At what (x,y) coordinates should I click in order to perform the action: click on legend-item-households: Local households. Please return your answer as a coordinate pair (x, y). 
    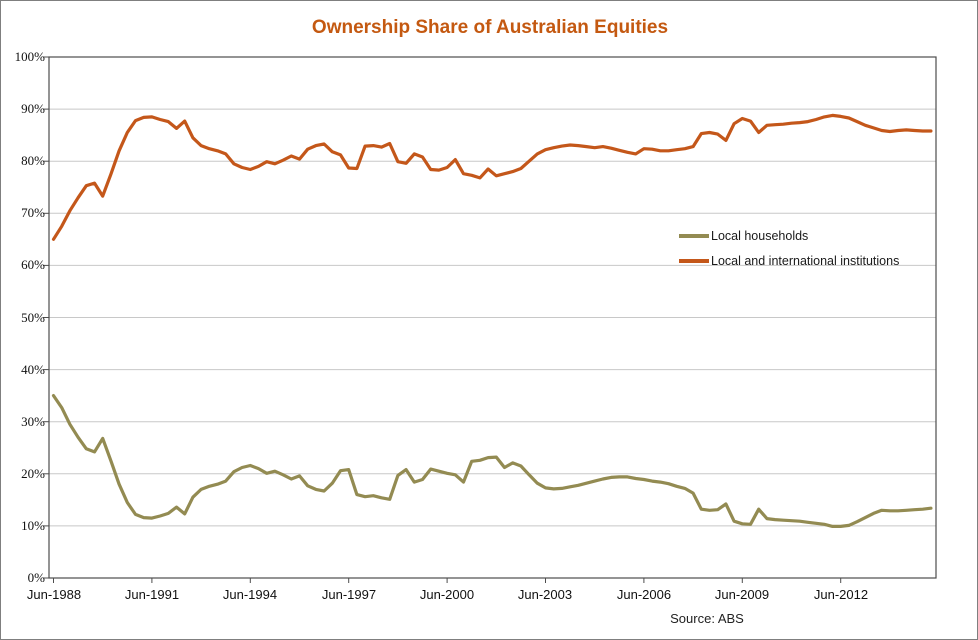
    Looking at the image, I should click on (789, 235).